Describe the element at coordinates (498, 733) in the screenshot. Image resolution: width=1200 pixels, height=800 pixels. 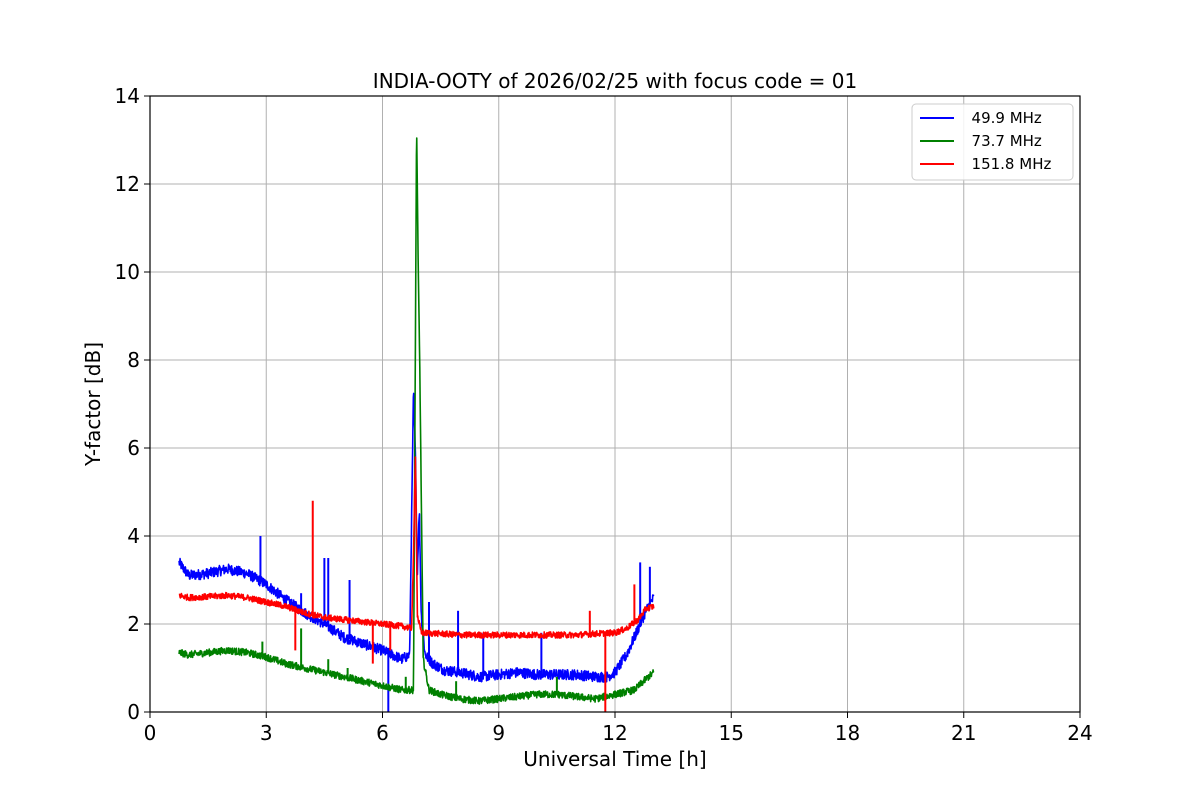
I see `x-tick-label: 9` at that location.